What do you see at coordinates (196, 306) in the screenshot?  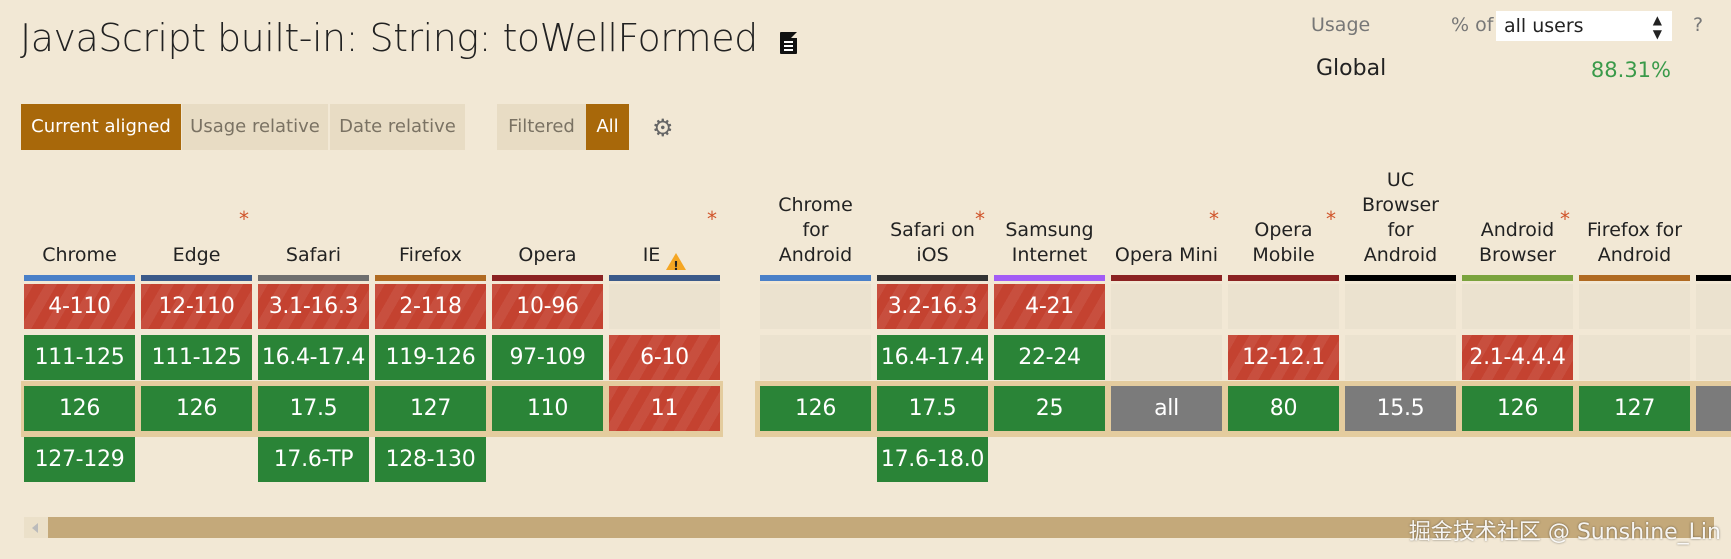 I see `support-cell: 12-110` at bounding box center [196, 306].